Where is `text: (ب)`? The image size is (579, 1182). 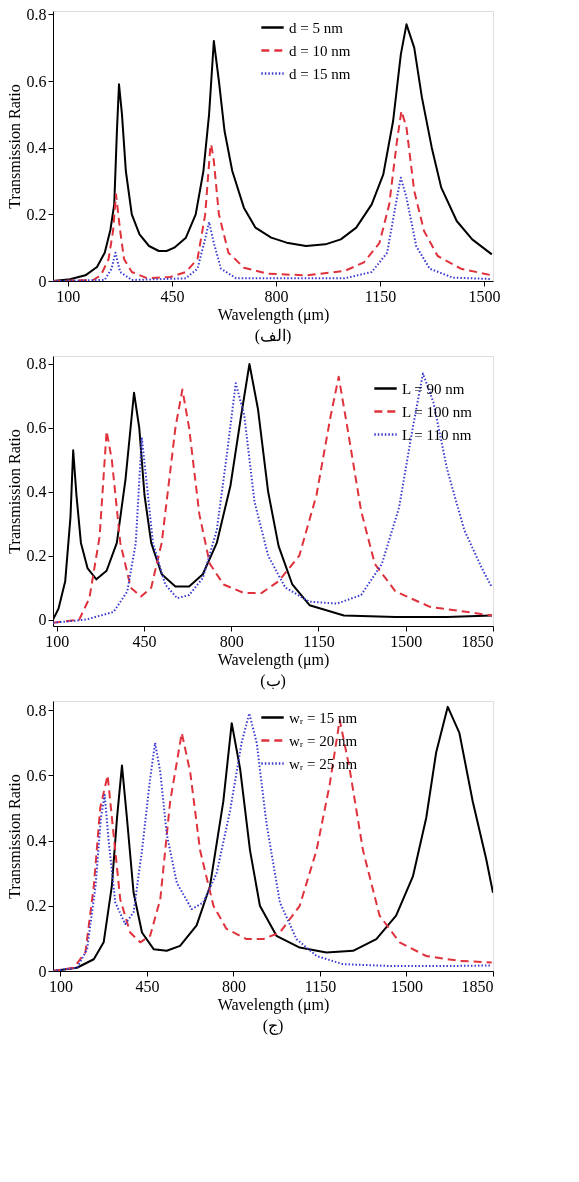
text: (ب) is located at coordinates (273, 681).